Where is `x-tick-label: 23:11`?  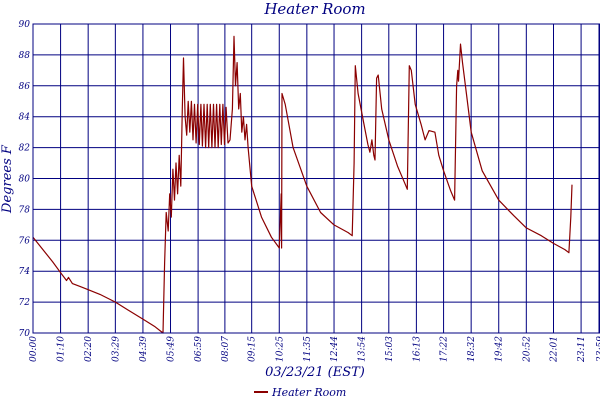
x-tick-label: 23:11 is located at coordinates (582, 349).